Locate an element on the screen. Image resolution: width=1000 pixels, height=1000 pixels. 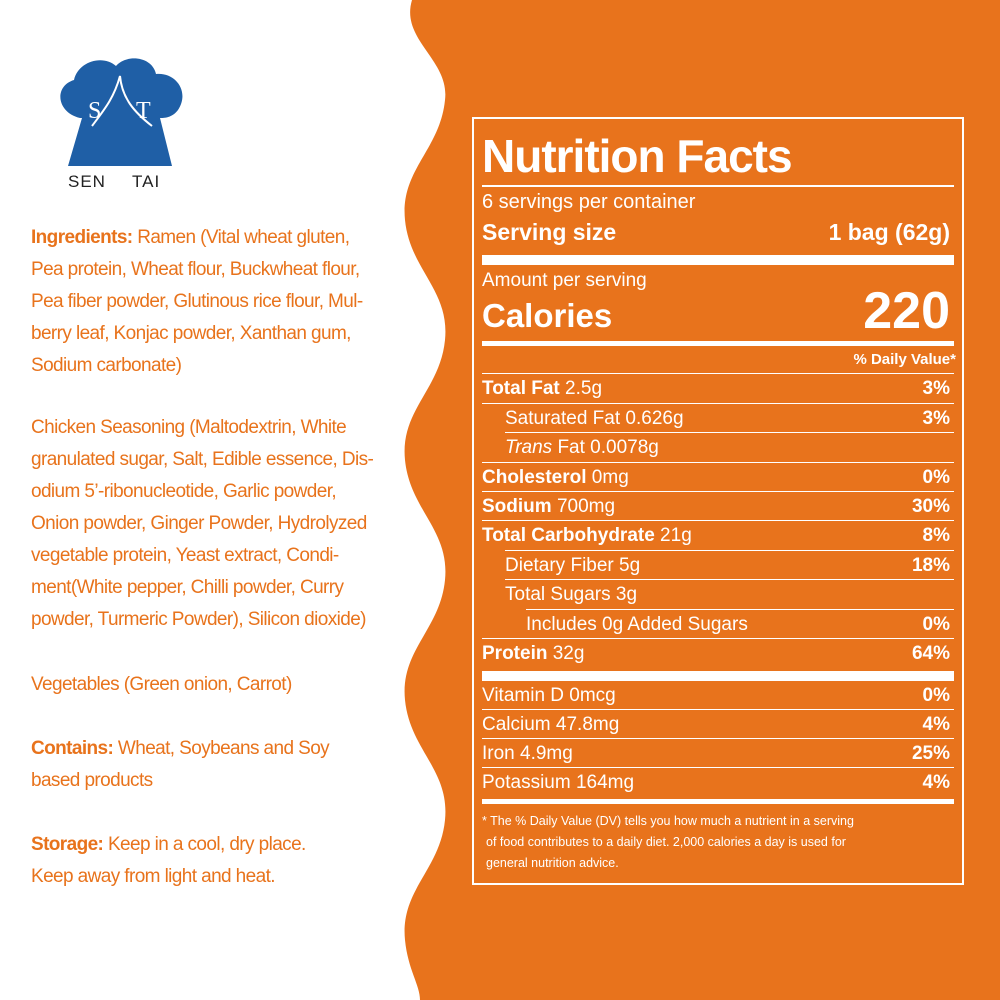
calories-label: Calories is located at coordinates (547, 315).